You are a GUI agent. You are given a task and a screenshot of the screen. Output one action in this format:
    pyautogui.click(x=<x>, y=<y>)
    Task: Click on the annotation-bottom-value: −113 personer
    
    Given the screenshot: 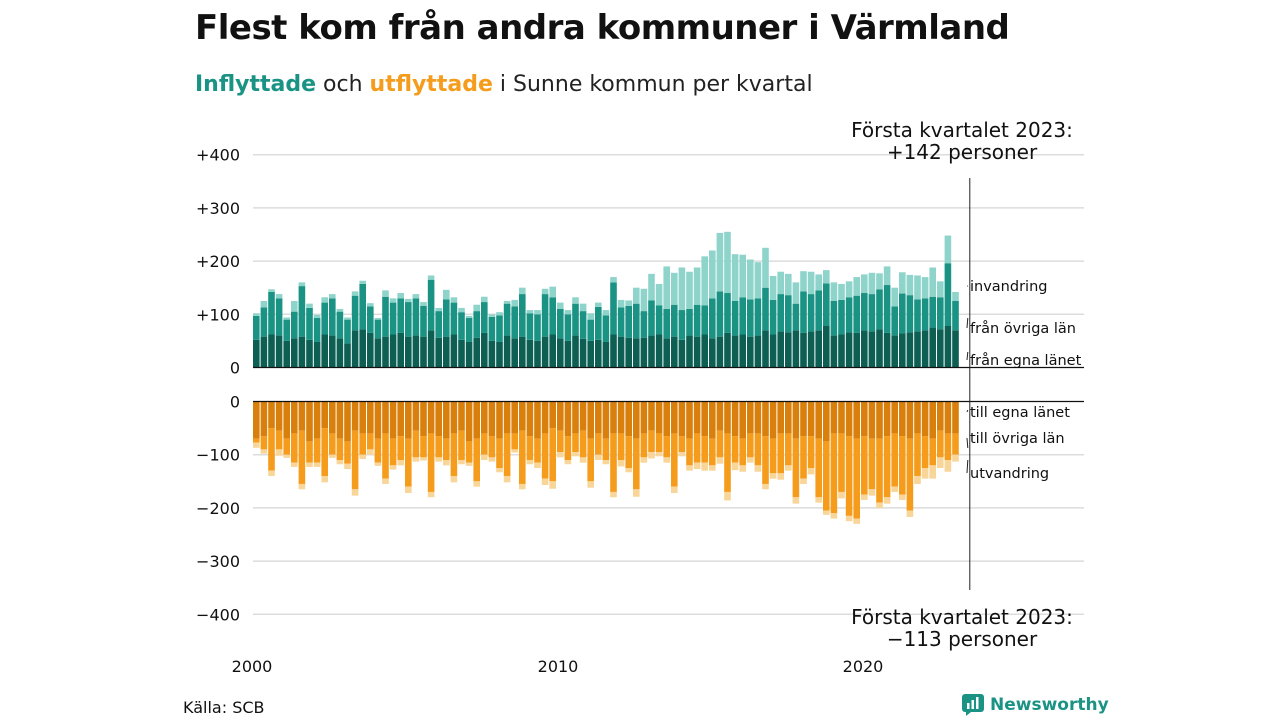 What is the action you would take?
    pyautogui.click(x=962, y=639)
    